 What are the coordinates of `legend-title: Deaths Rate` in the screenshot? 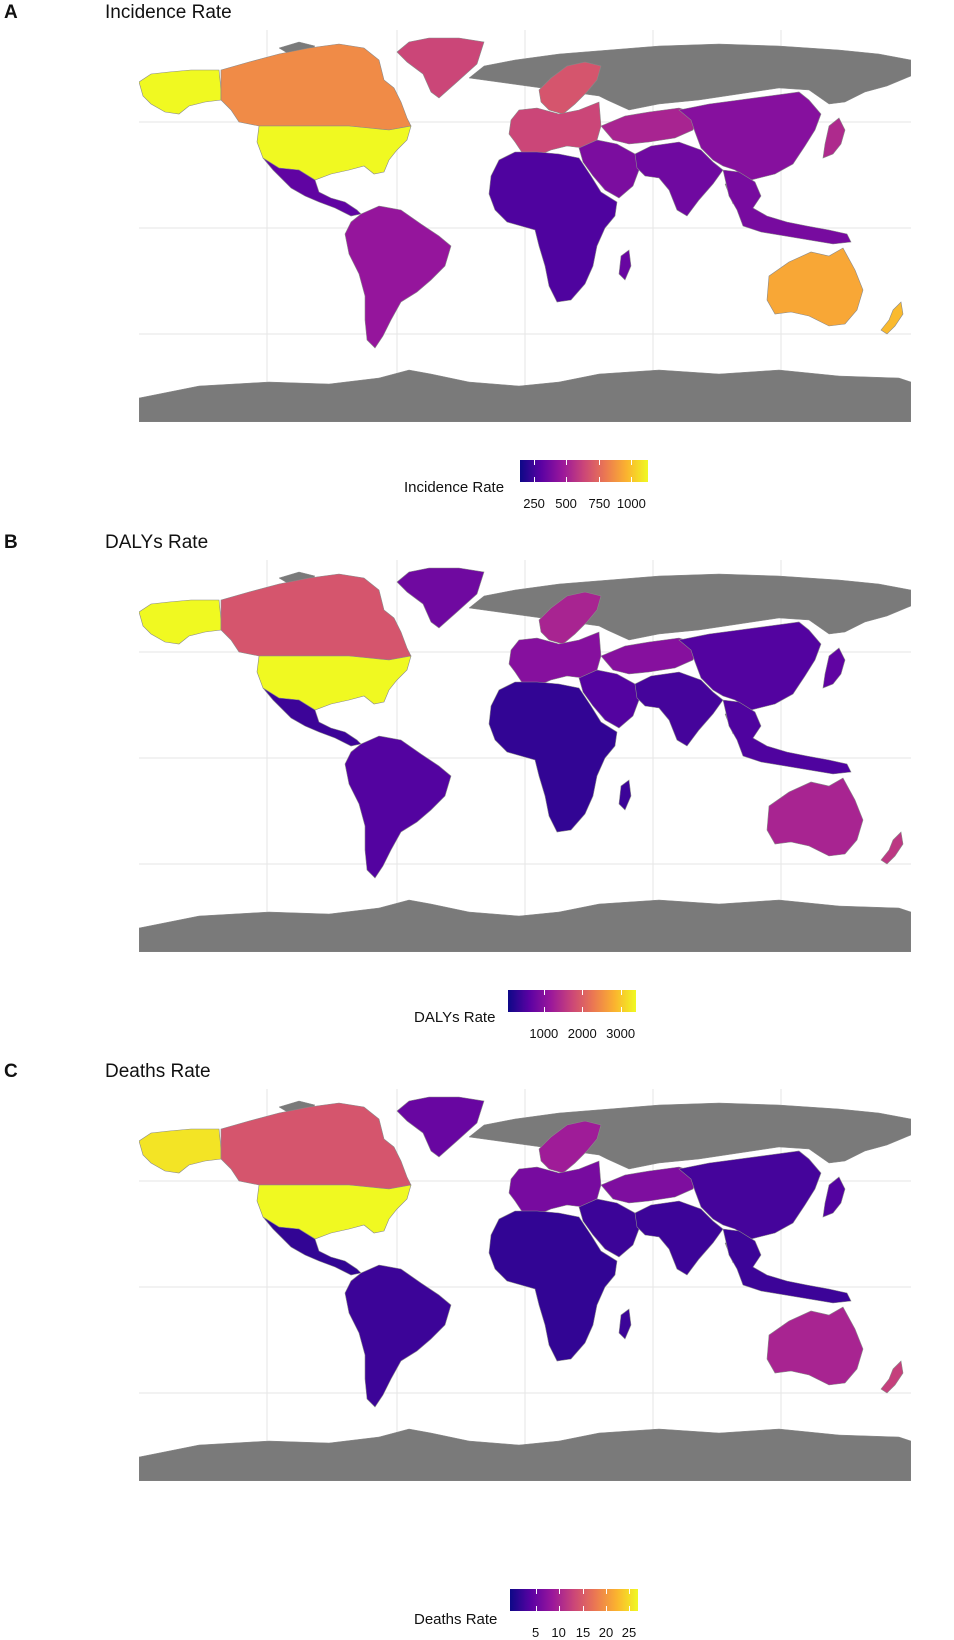 It's located at (456, 1619).